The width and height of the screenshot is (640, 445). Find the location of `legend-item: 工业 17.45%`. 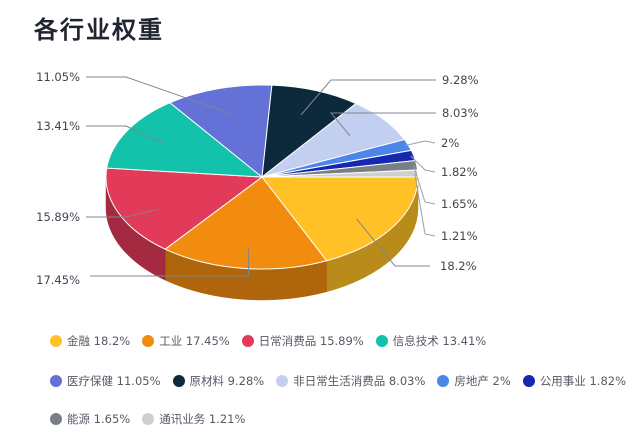

legend-item: 工业 17.45% is located at coordinates (186, 341).